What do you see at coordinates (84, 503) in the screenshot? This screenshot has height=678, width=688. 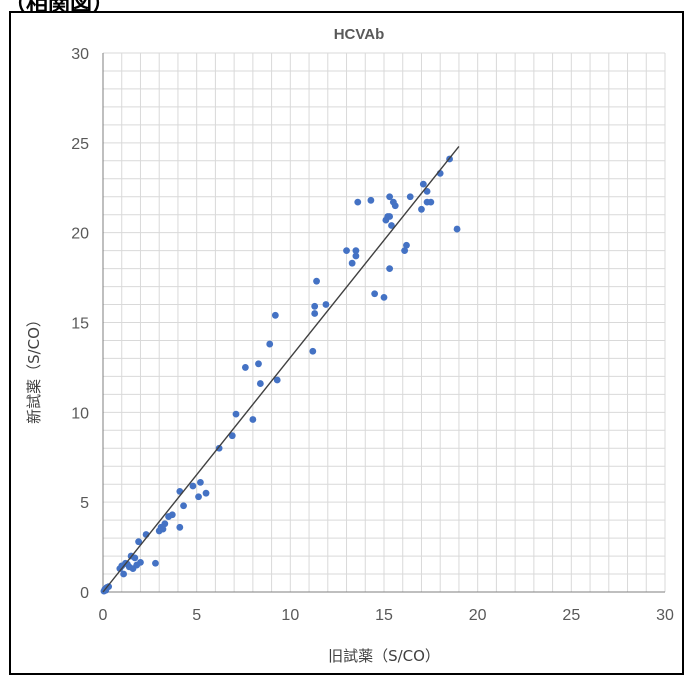 I see `y-tick-label: 5` at bounding box center [84, 503].